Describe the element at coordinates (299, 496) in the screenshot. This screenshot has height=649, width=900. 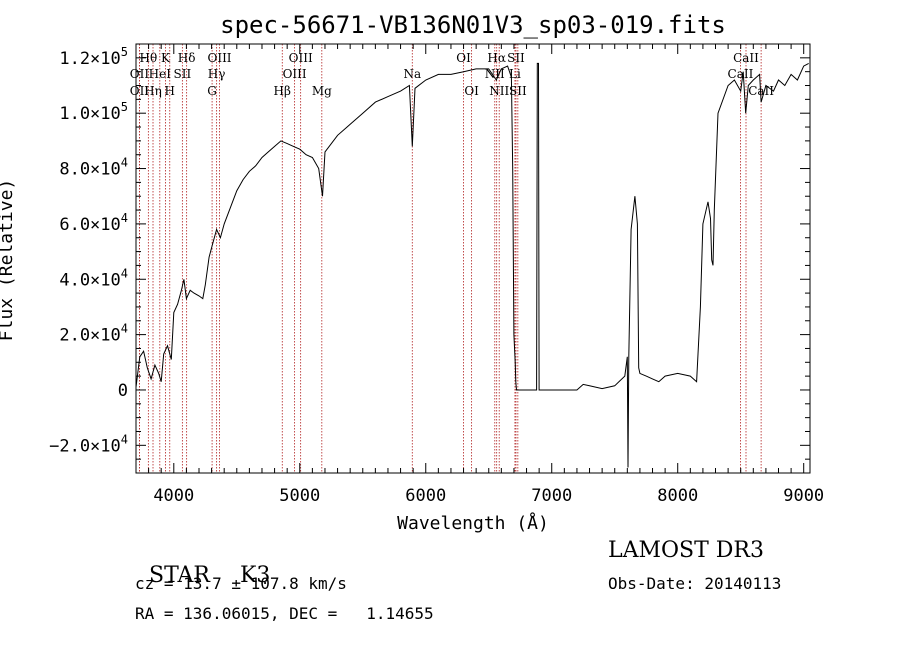
I see `x-tick-label: 5000` at that location.